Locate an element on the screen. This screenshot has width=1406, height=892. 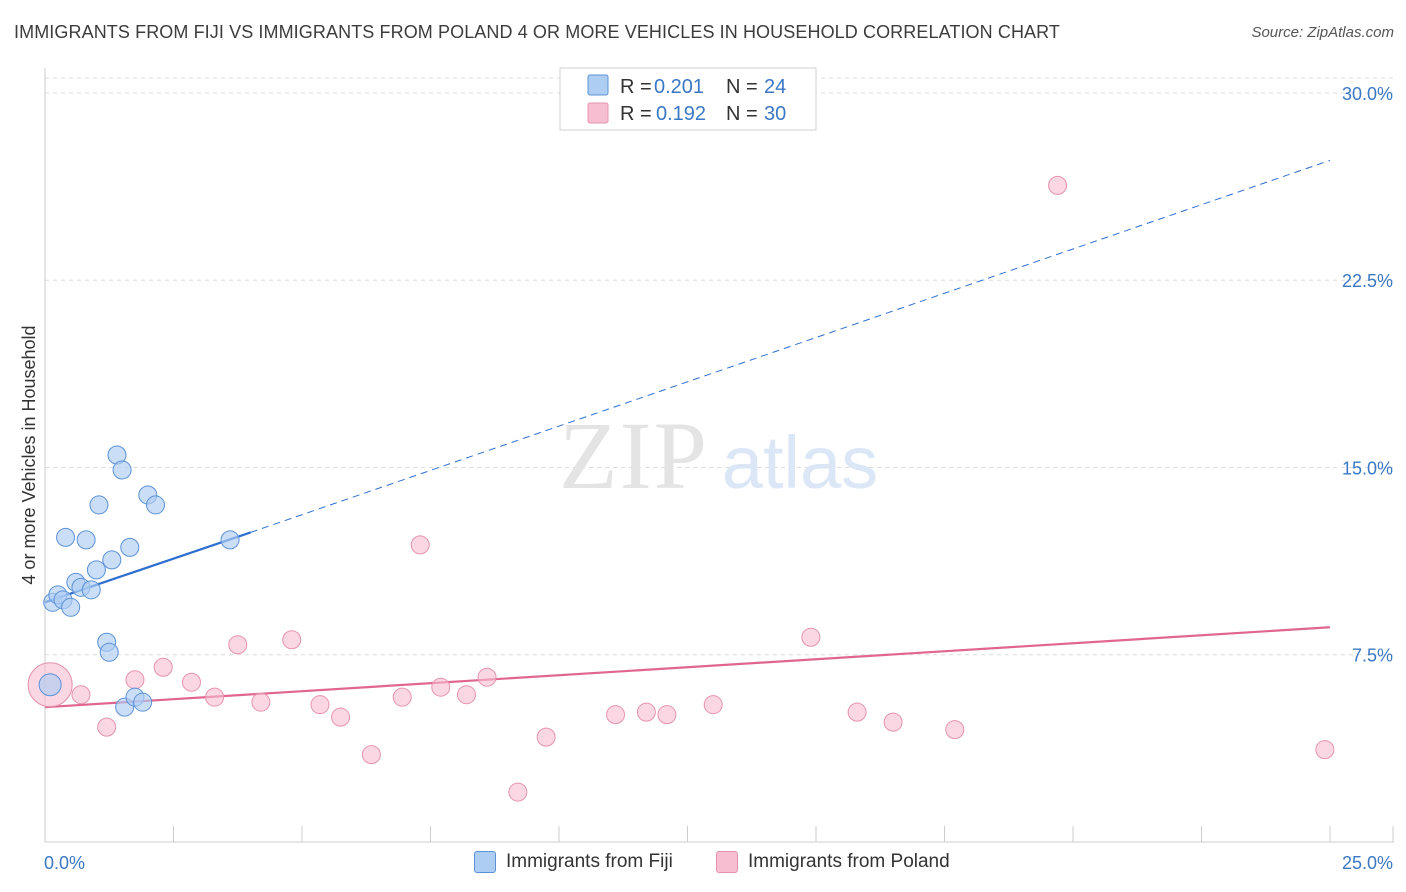
x-tick-labels: 0.0% 25.0% is located at coordinates (718, 863).